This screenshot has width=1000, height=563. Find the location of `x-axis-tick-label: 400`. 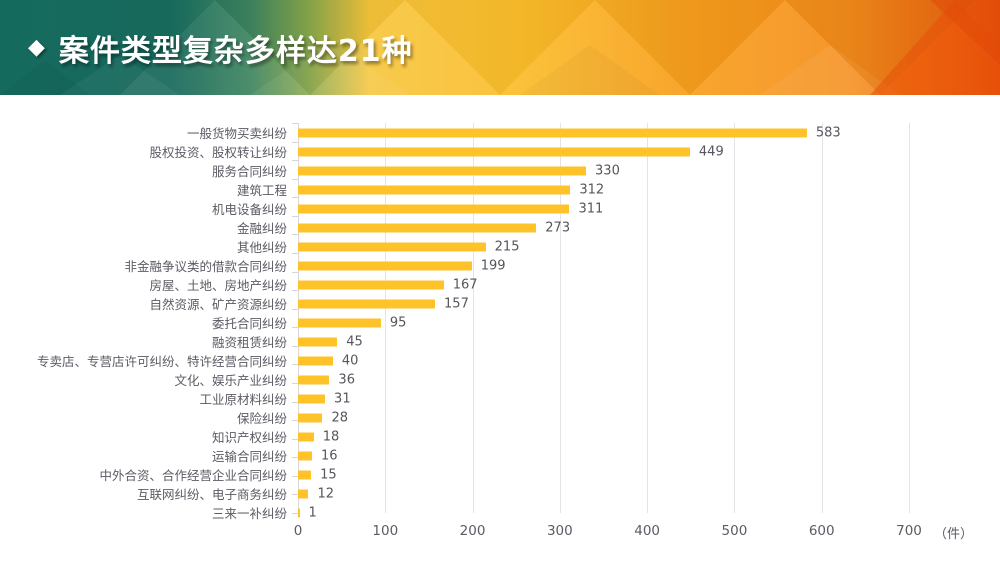

x-axis-tick-label: 400 is located at coordinates (647, 531).